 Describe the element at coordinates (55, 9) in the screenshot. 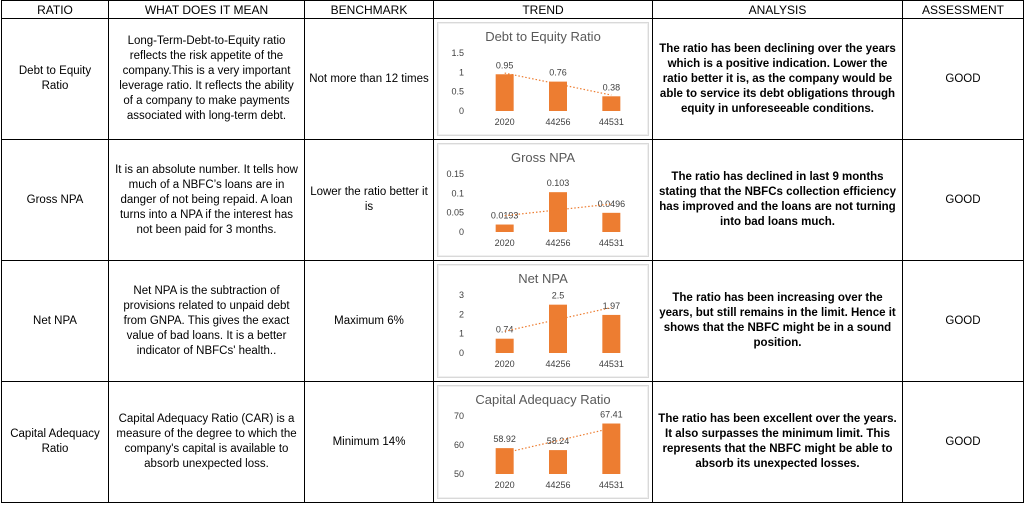

I see `header-ratio: RATIO` at that location.